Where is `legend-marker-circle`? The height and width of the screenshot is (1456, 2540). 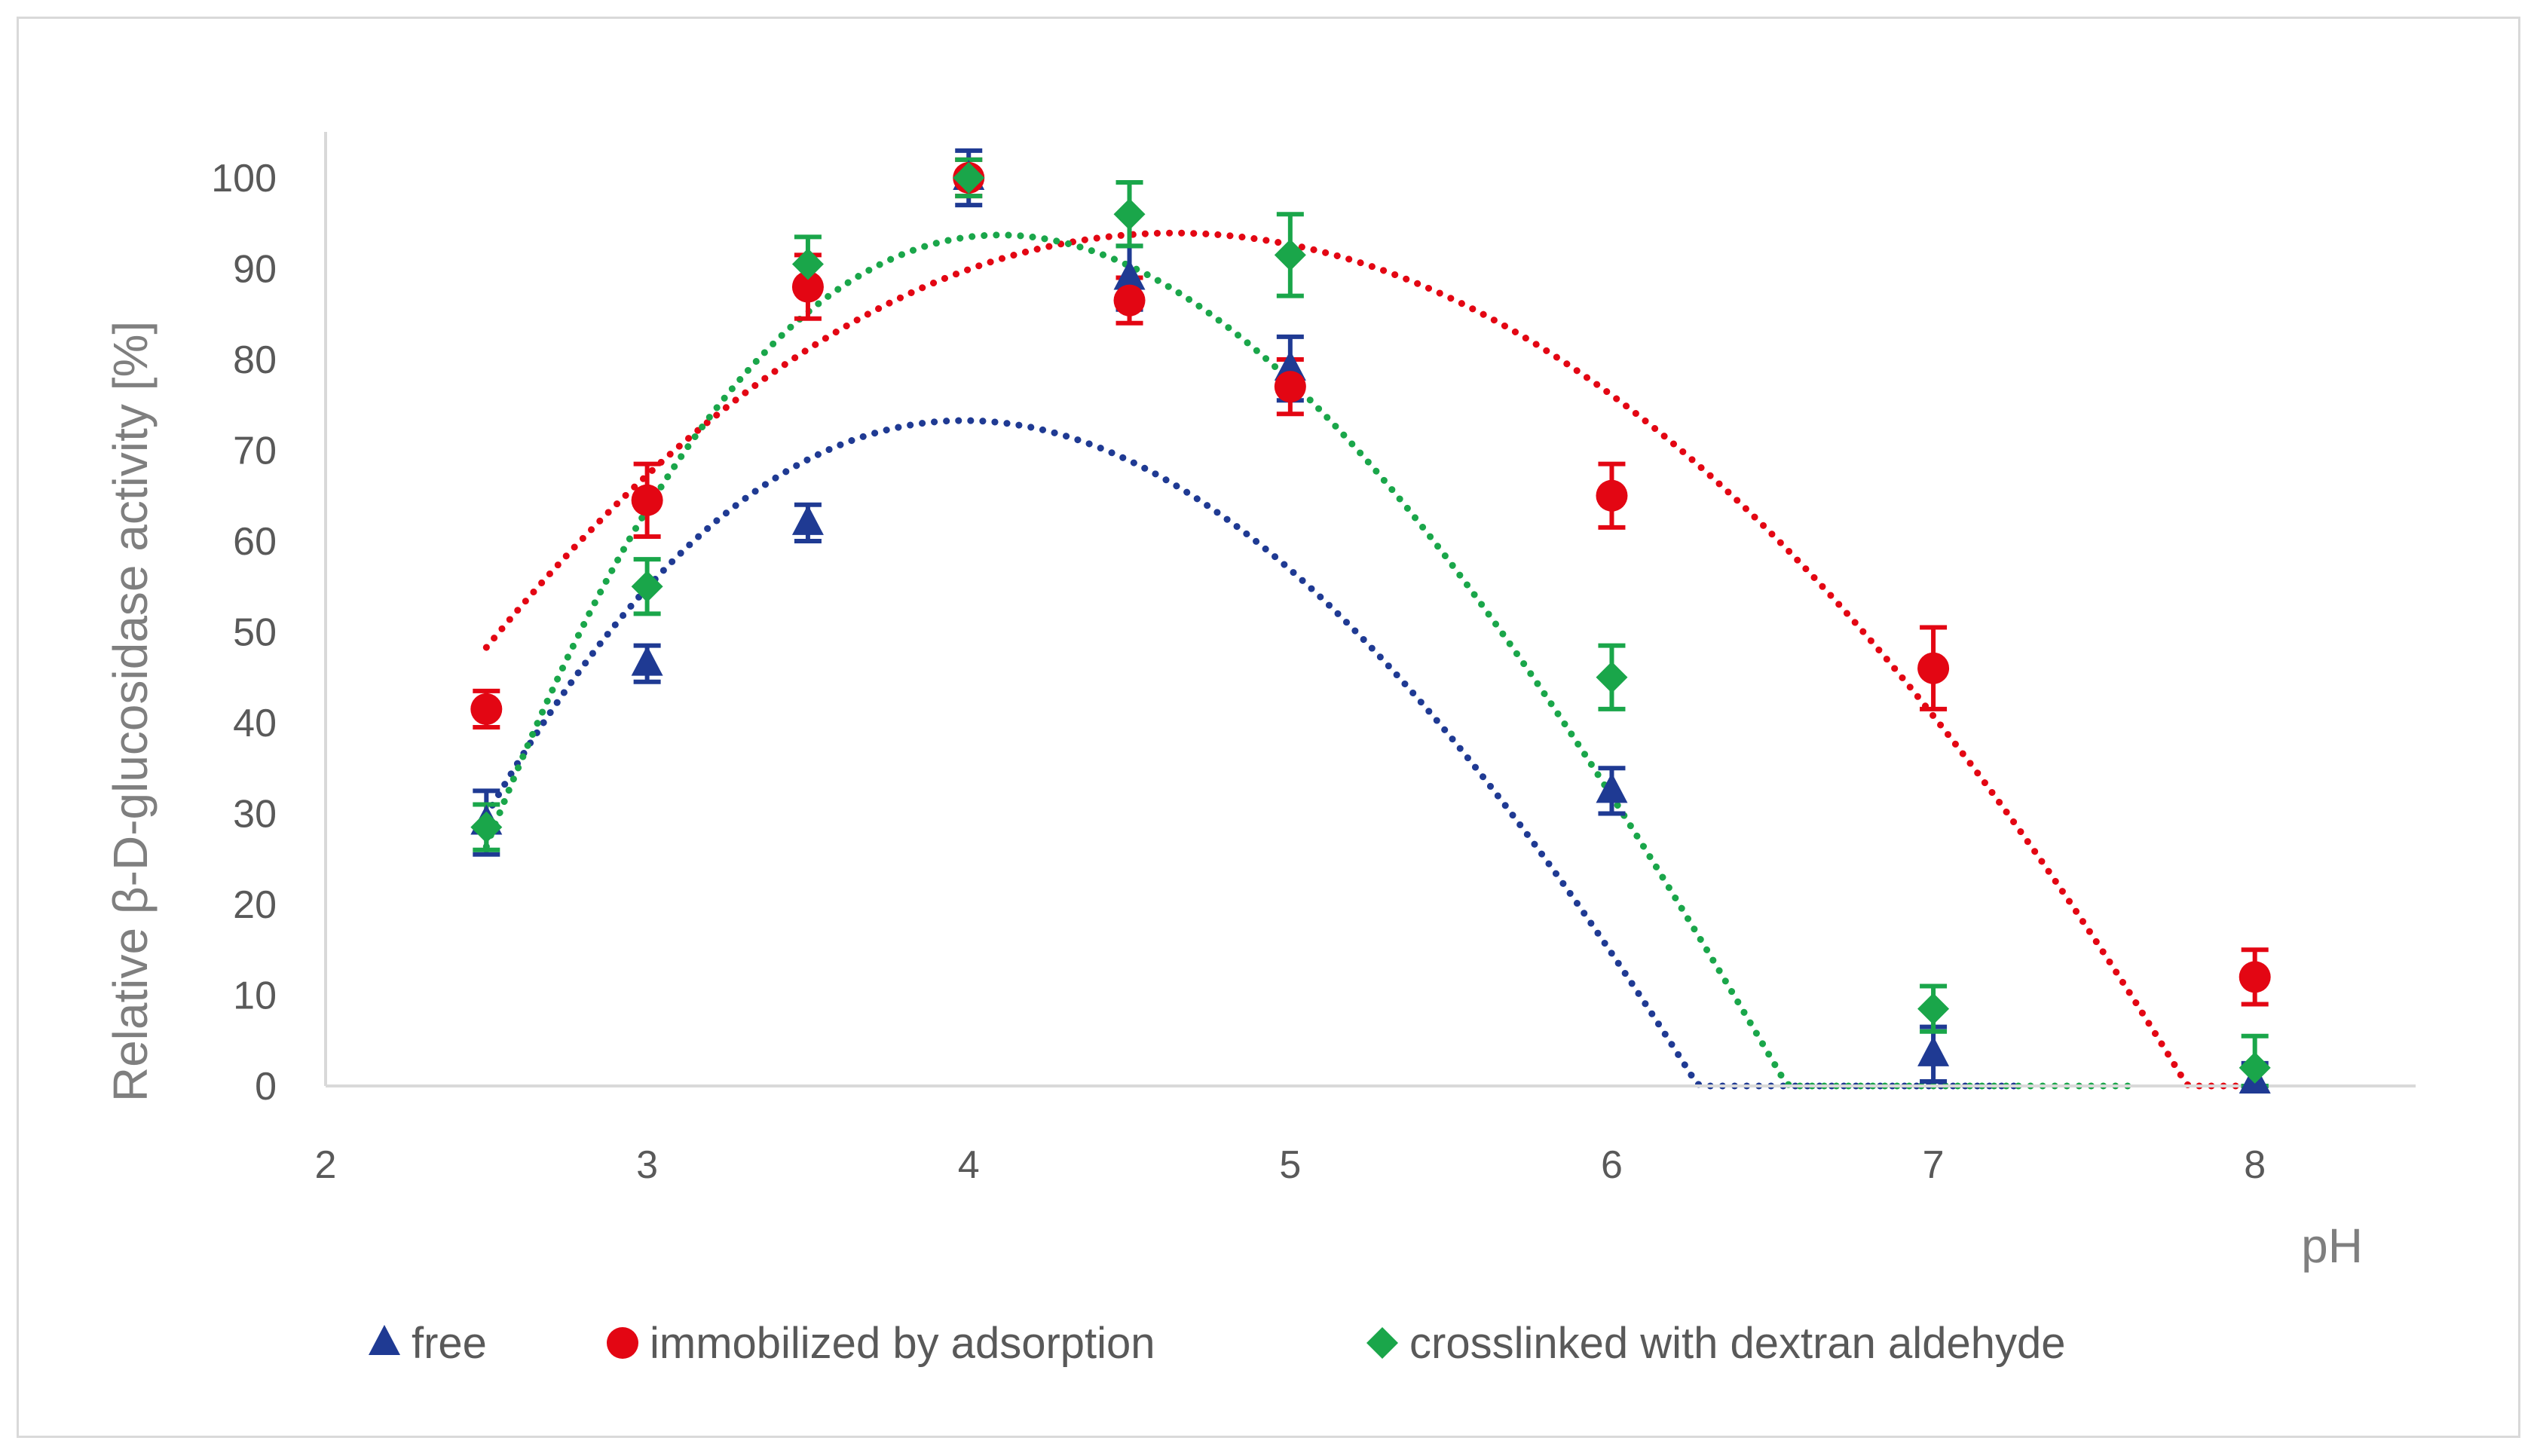
legend-marker-circle is located at coordinates (623, 1343).